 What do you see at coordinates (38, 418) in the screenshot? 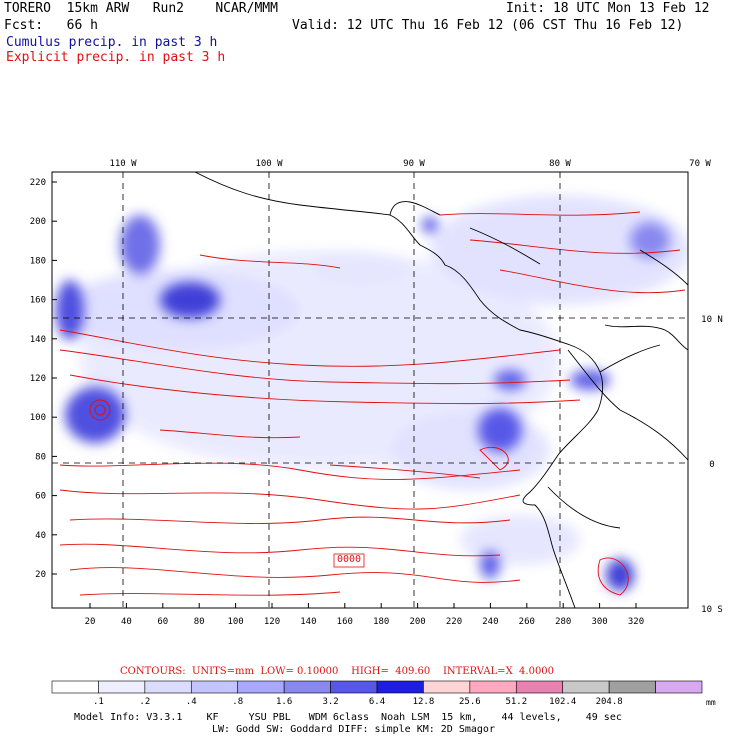
I see `y-tick-label: 100` at bounding box center [38, 418].